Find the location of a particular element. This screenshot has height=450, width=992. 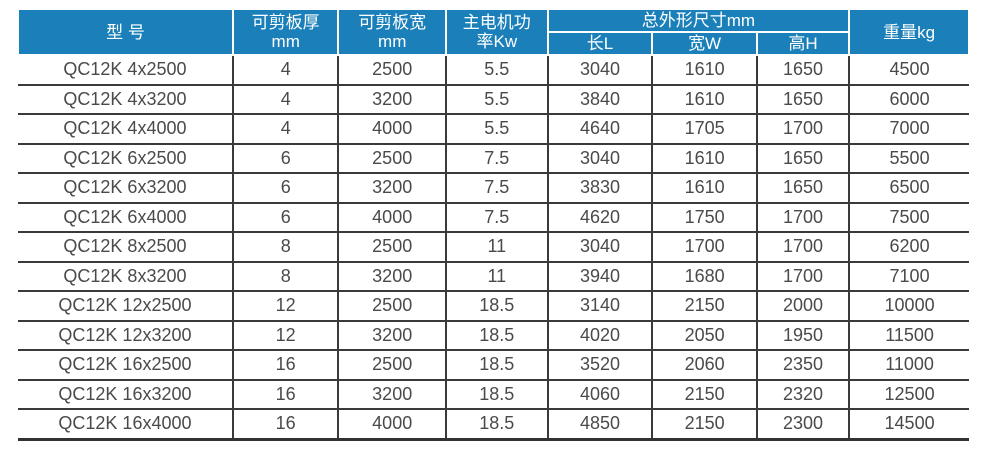

cell-weight: 11000 is located at coordinates (908, 365).